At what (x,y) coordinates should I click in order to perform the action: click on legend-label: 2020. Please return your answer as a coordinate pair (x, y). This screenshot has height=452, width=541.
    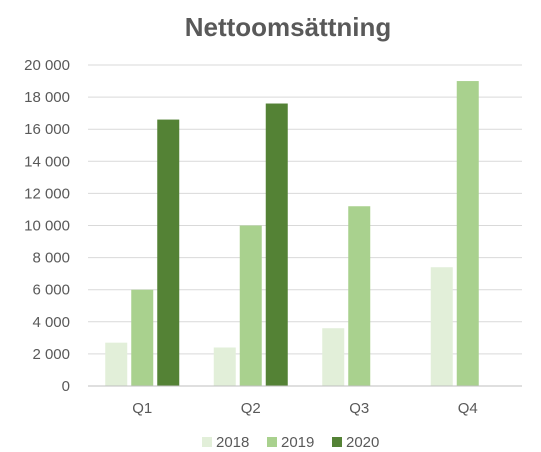
    Looking at the image, I should click on (362, 442).